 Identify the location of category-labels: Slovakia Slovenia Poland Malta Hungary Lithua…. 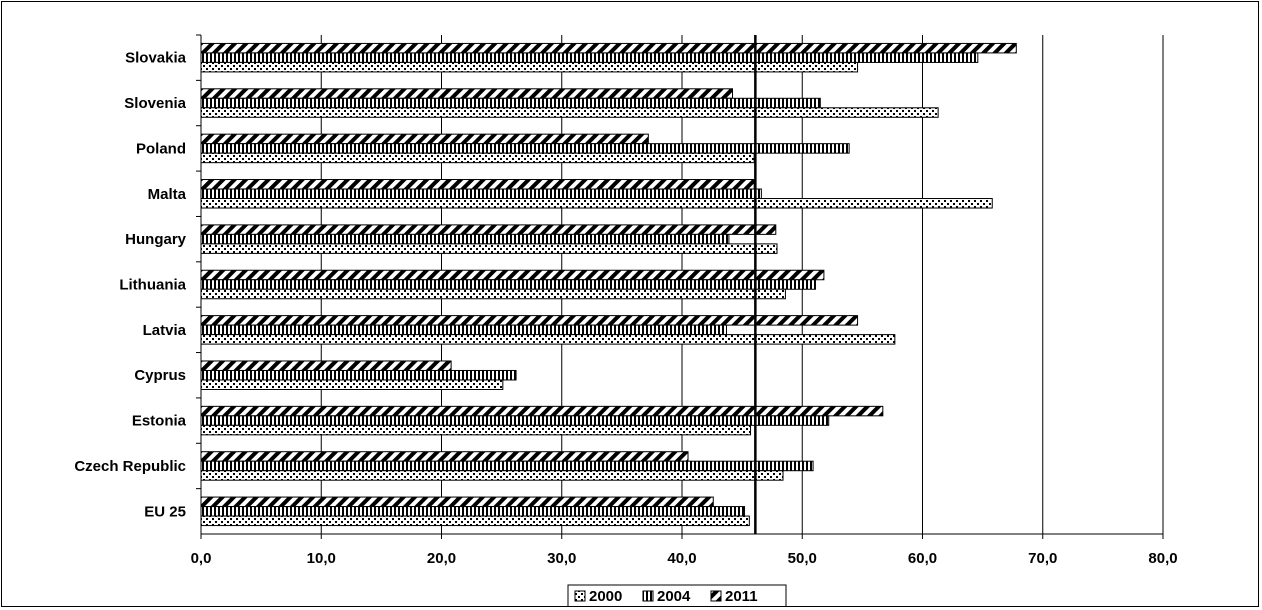
(130, 285).